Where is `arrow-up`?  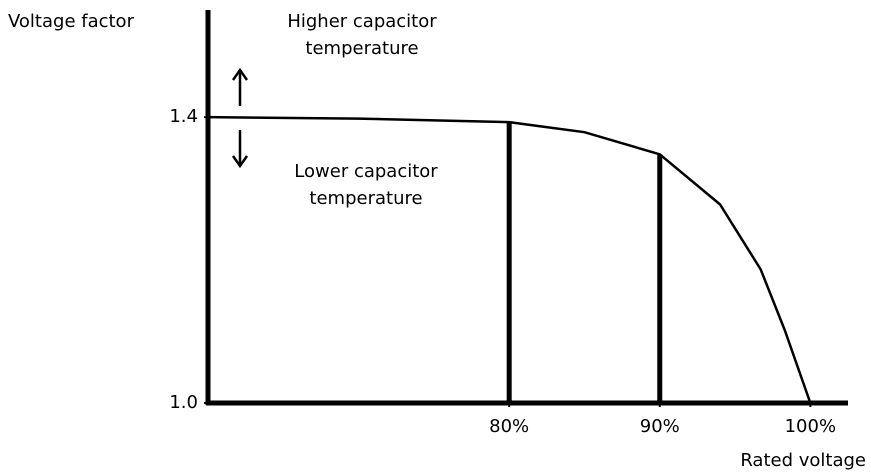 arrow-up is located at coordinates (240, 86).